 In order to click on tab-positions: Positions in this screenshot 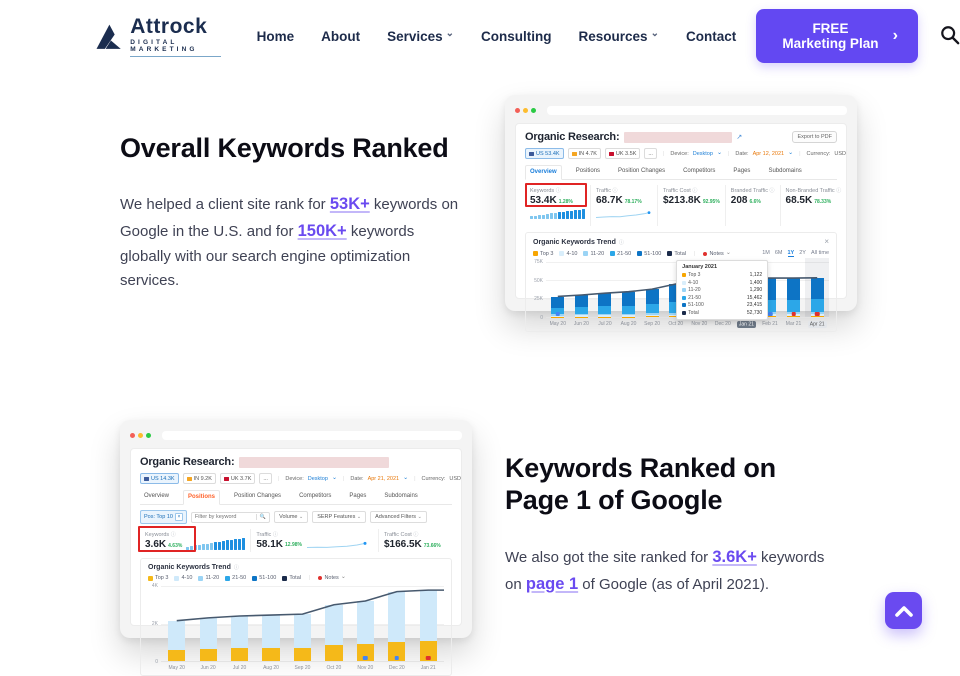, I will do `click(588, 171)`.